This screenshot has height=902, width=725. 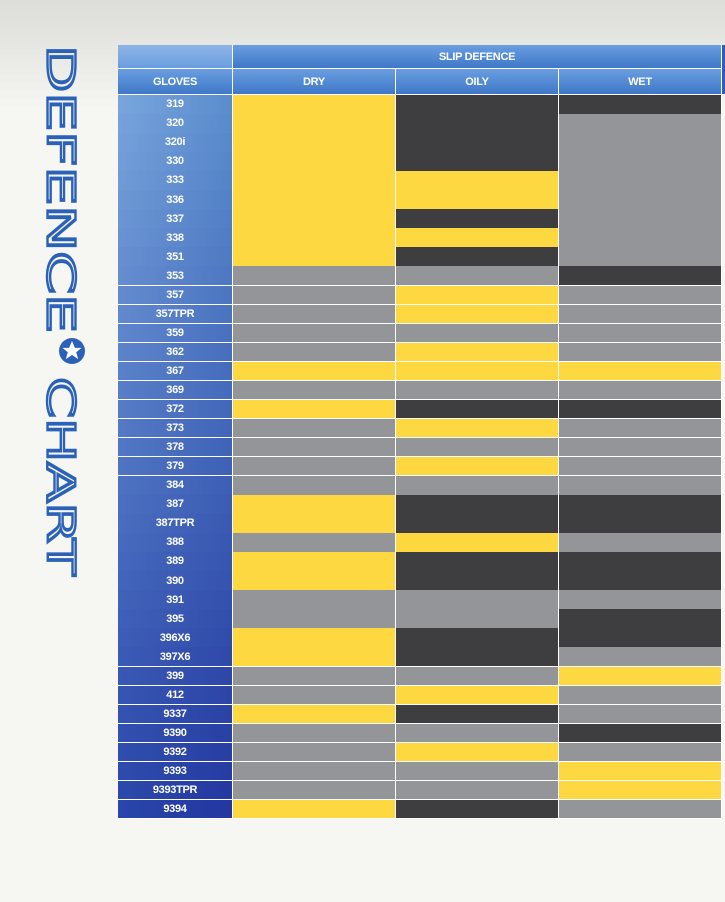 I want to click on glove-name: 359, so click(x=175, y=333).